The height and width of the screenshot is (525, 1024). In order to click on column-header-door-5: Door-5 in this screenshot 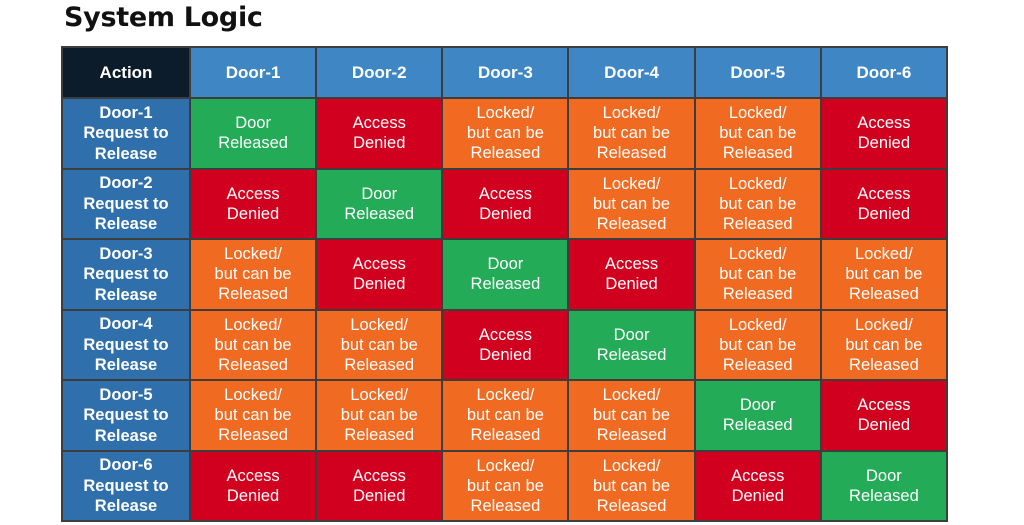, I will do `click(757, 72)`.